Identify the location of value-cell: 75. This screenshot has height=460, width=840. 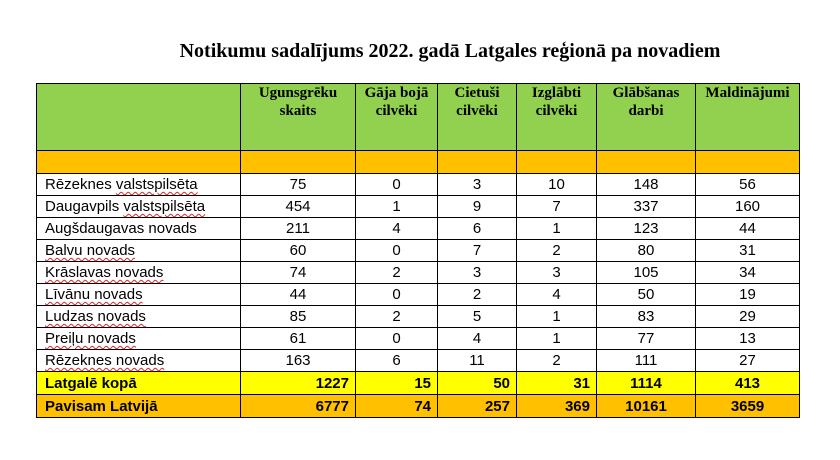
(298, 184).